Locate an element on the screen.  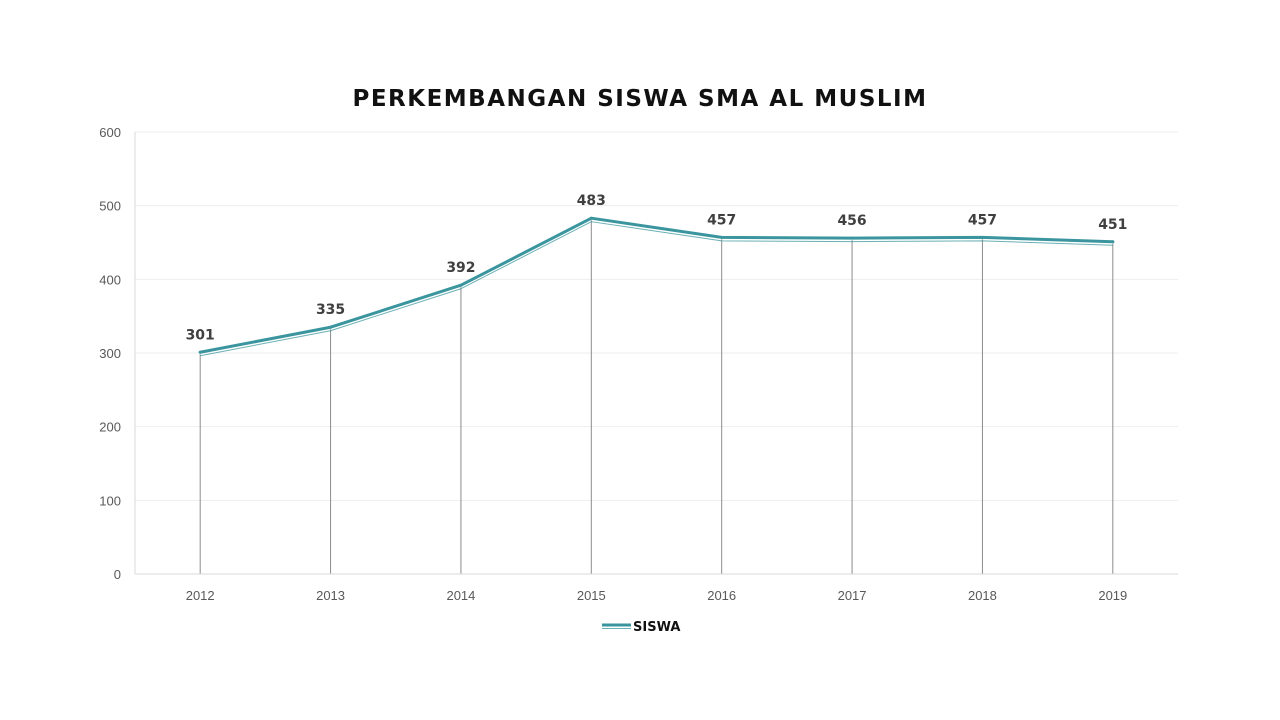
x-tick-label: 2014 is located at coordinates (460, 595).